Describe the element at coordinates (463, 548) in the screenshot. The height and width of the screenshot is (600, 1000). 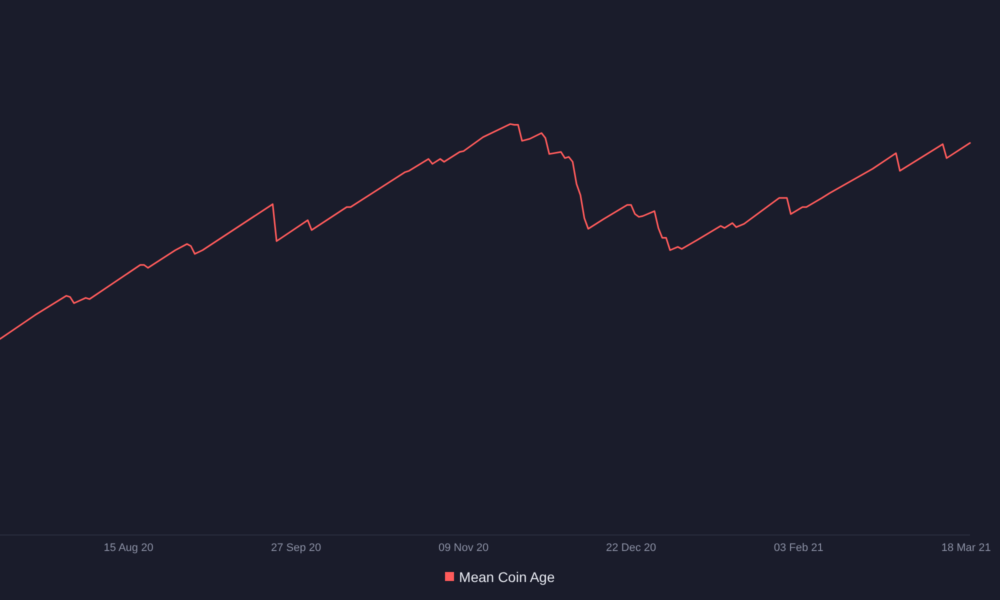
I see `x-tick-label: 09 Nov 20` at that location.